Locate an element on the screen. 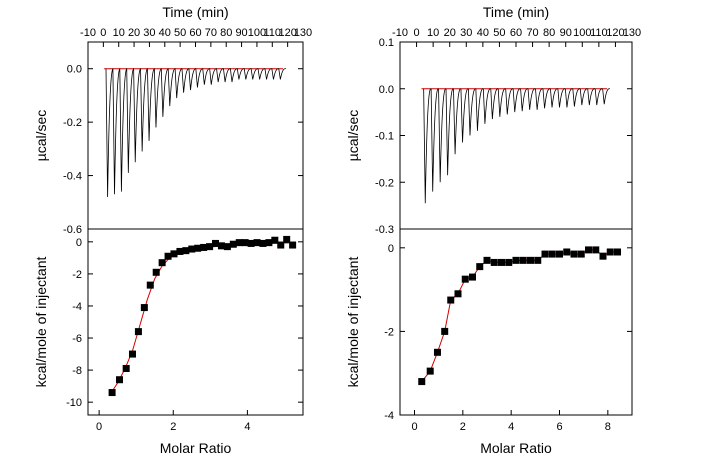 This screenshot has height=468, width=702. right-isotherm-xtick-label: 6 is located at coordinates (559, 427).